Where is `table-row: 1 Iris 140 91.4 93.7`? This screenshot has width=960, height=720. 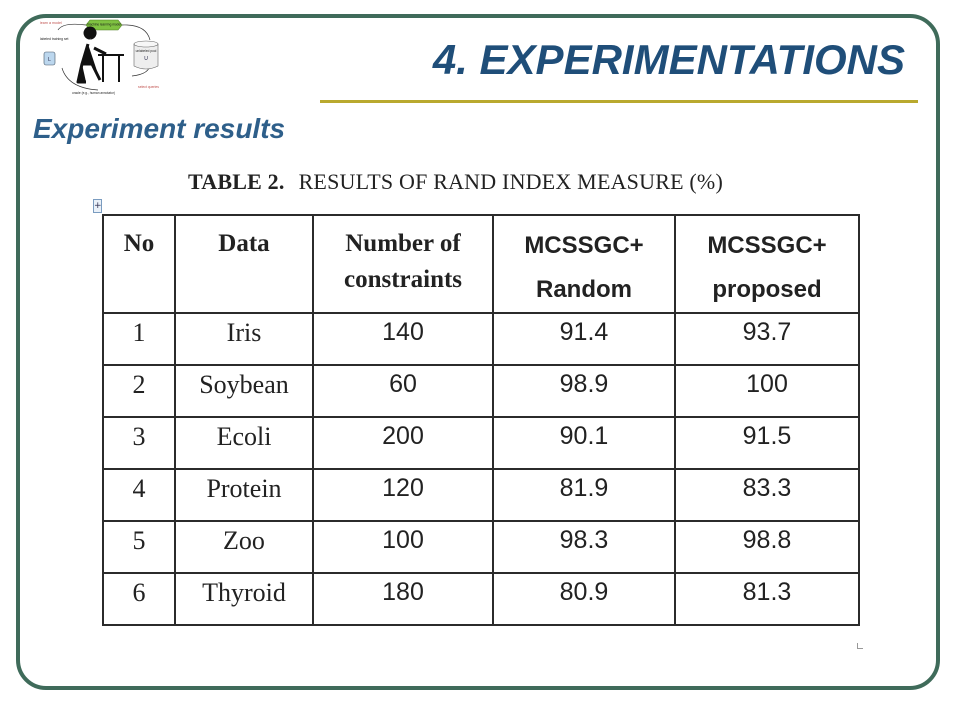
table-row: 1 Iris 140 91.4 93.7 is located at coordinates (481, 339).